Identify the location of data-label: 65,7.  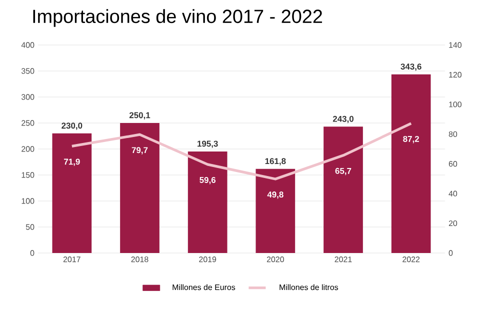
(343, 172).